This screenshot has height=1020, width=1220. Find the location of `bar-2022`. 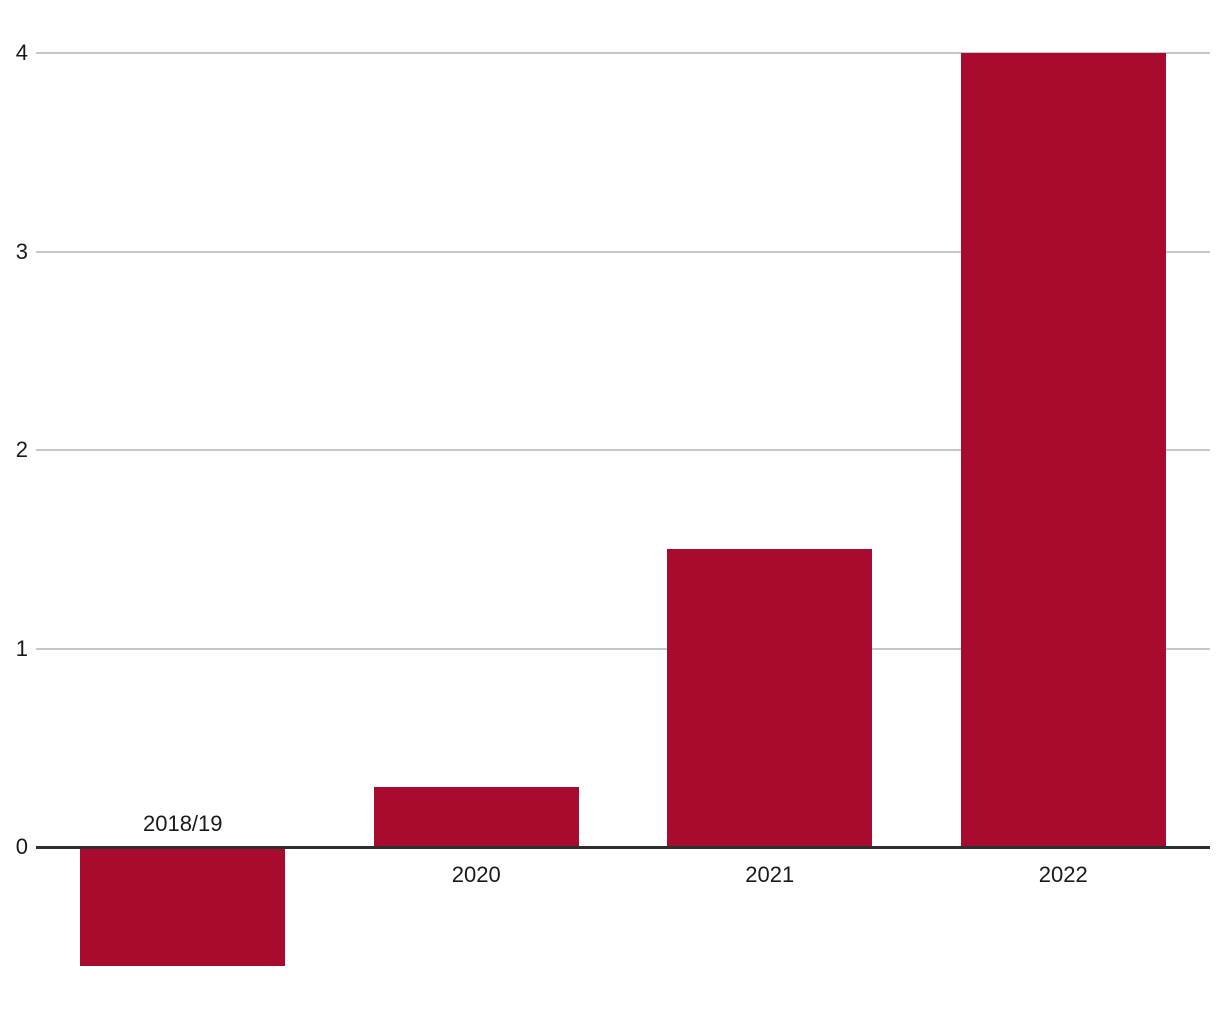

bar-2022 is located at coordinates (1063, 450).